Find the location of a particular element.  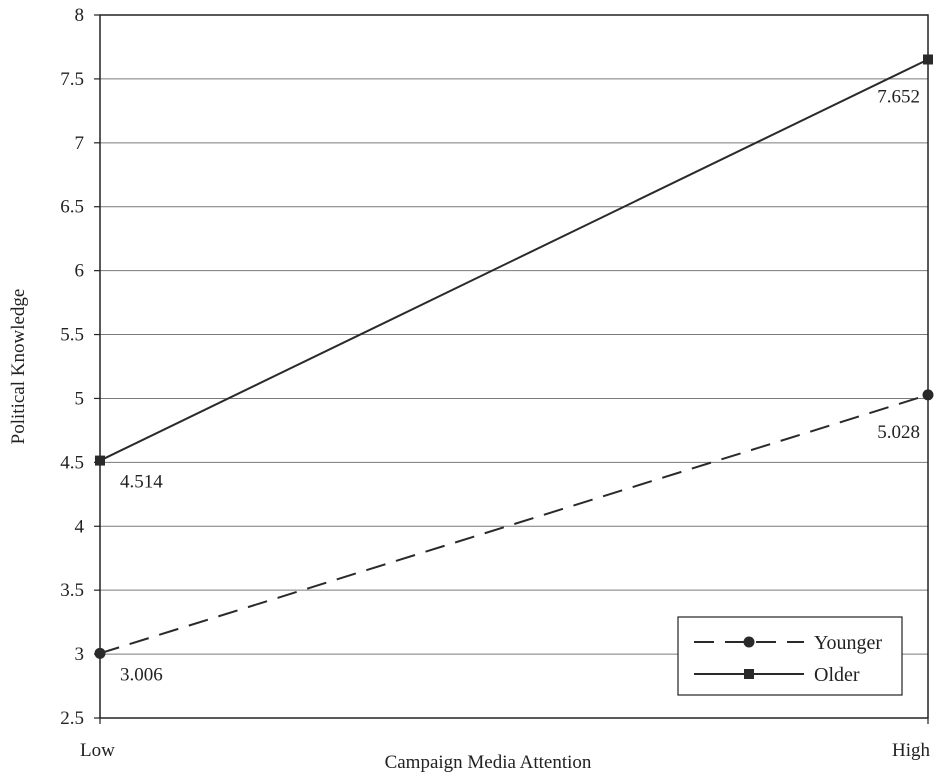

y-tick-label: 3 is located at coordinates (80, 654).